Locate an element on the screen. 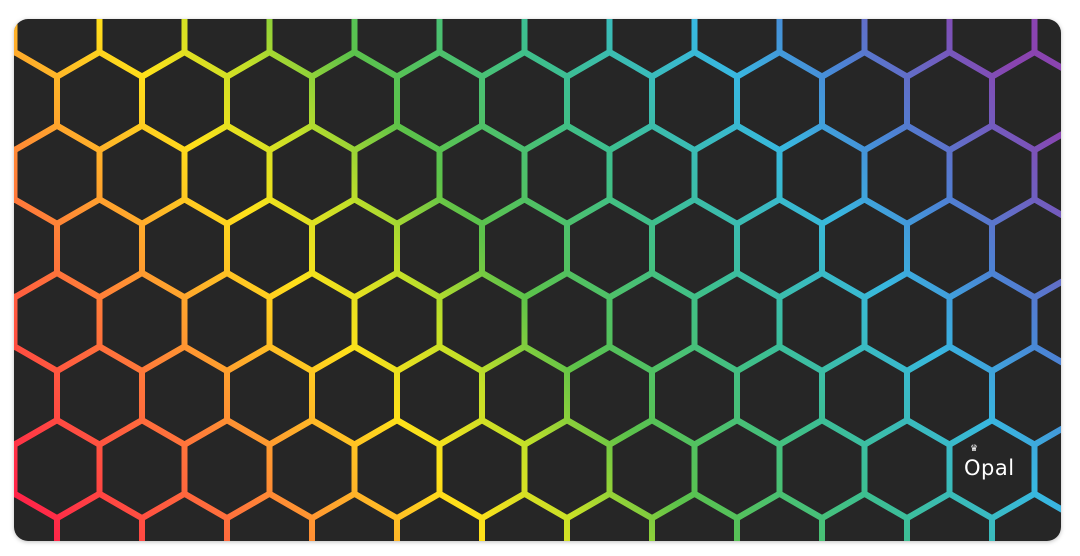 The height and width of the screenshot is (556, 1080). hexagon-cell is located at coordinates (1025, 515).